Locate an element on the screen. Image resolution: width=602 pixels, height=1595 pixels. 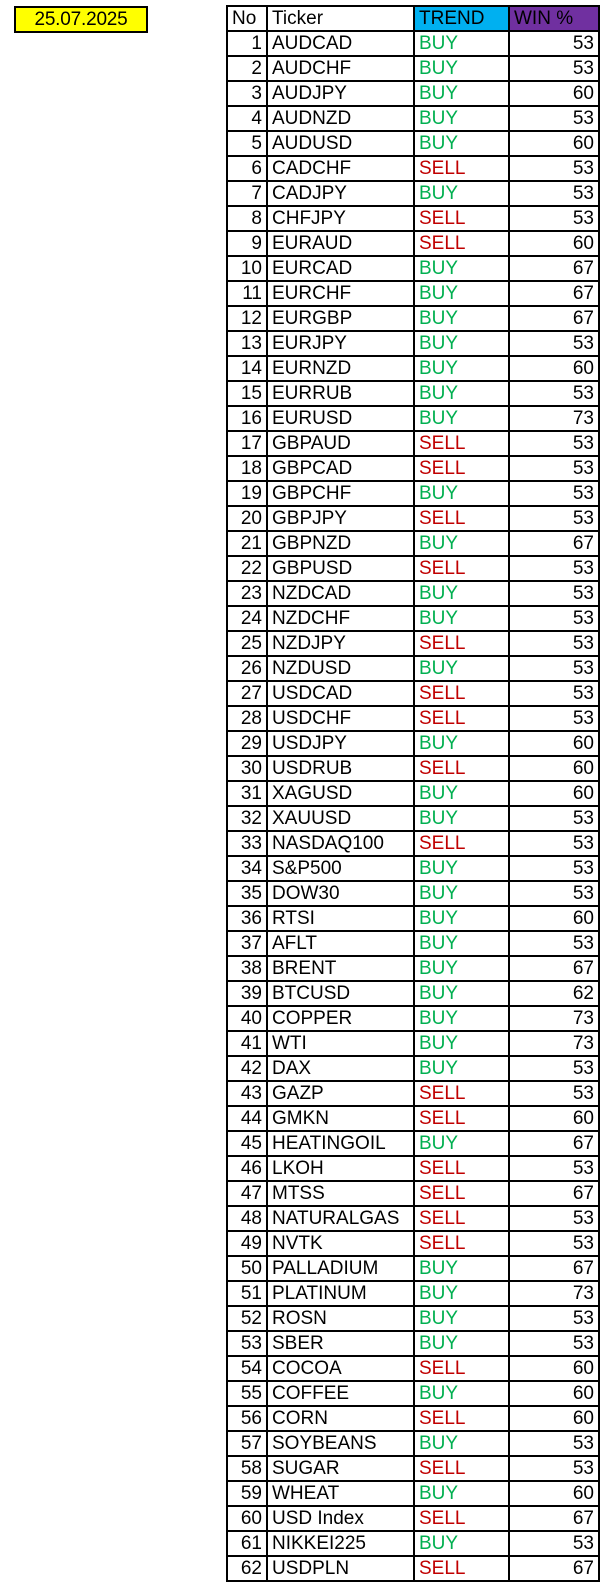
table-row: 58 SUGAR SELL 53 is located at coordinates (413, 1468).